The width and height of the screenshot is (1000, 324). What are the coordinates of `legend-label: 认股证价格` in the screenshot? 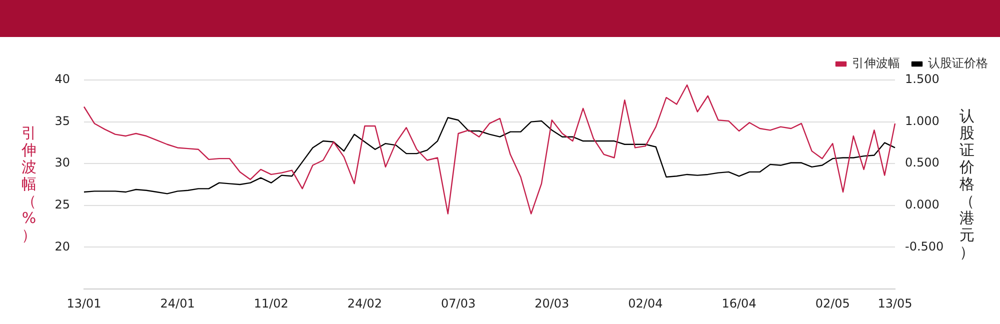 It's located at (958, 63).